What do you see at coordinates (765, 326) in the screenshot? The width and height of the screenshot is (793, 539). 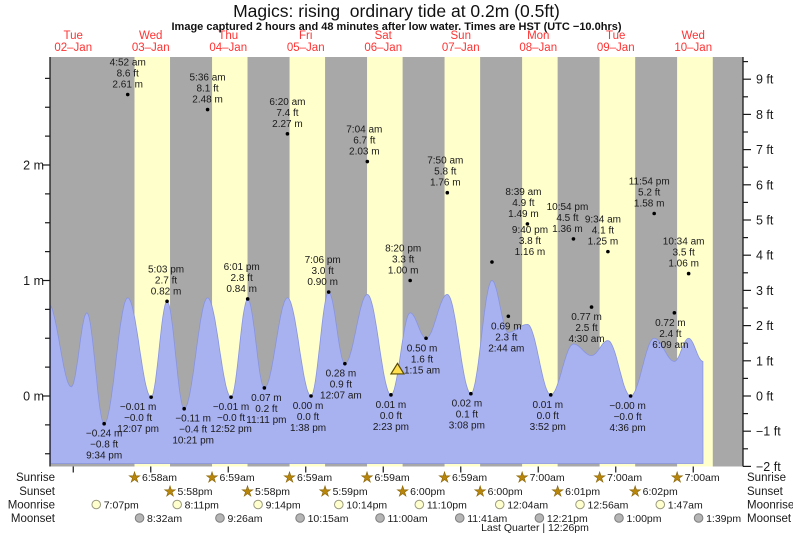 I see `right-axis-label: 2 ft` at bounding box center [765, 326].